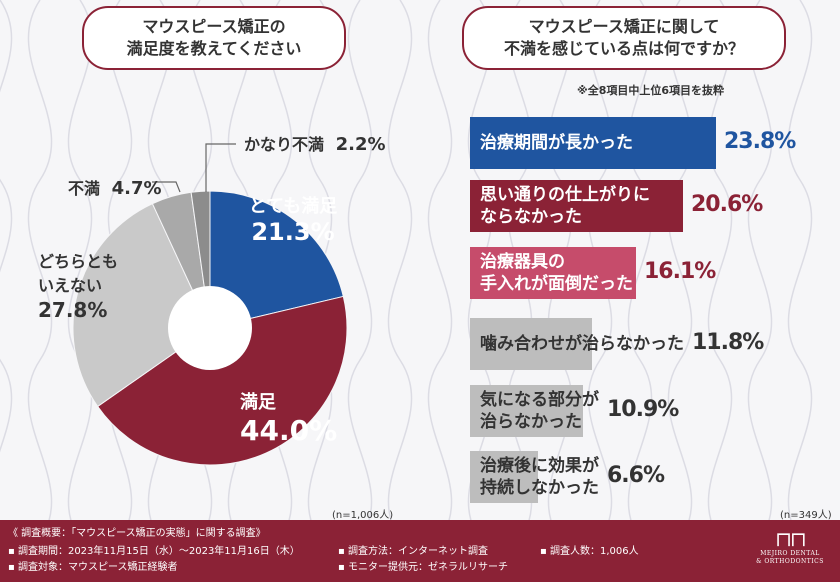 This screenshot has width=840, height=582. I want to click on left-question-line1: マウスピース矯正の, so click(214, 26).